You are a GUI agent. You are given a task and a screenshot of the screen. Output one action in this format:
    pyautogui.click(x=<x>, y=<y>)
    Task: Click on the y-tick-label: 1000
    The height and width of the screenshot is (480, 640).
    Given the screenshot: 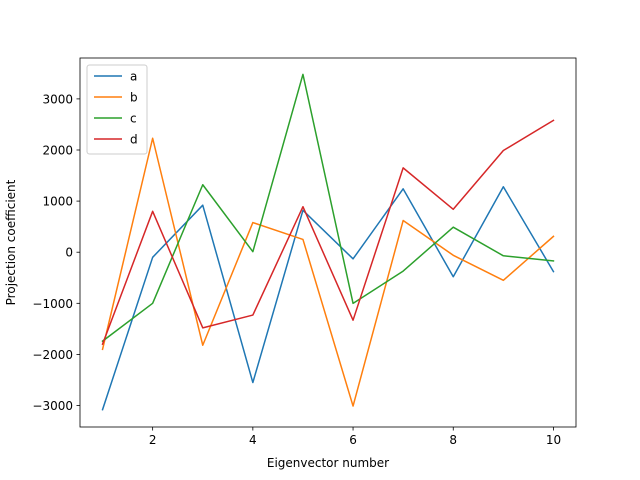 What is the action you would take?
    pyautogui.click(x=57, y=202)
    